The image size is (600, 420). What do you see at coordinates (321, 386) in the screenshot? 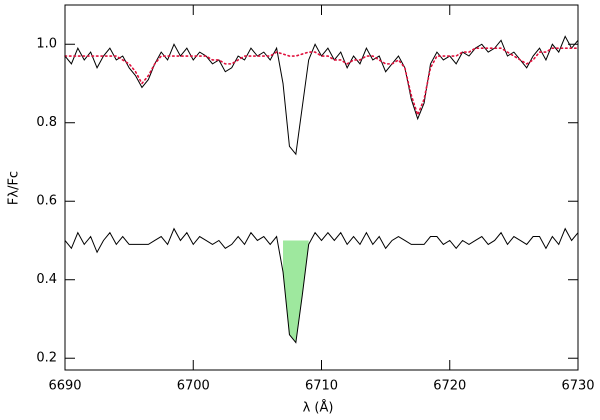
I see `x-tick-label: 6710` at bounding box center [321, 386].